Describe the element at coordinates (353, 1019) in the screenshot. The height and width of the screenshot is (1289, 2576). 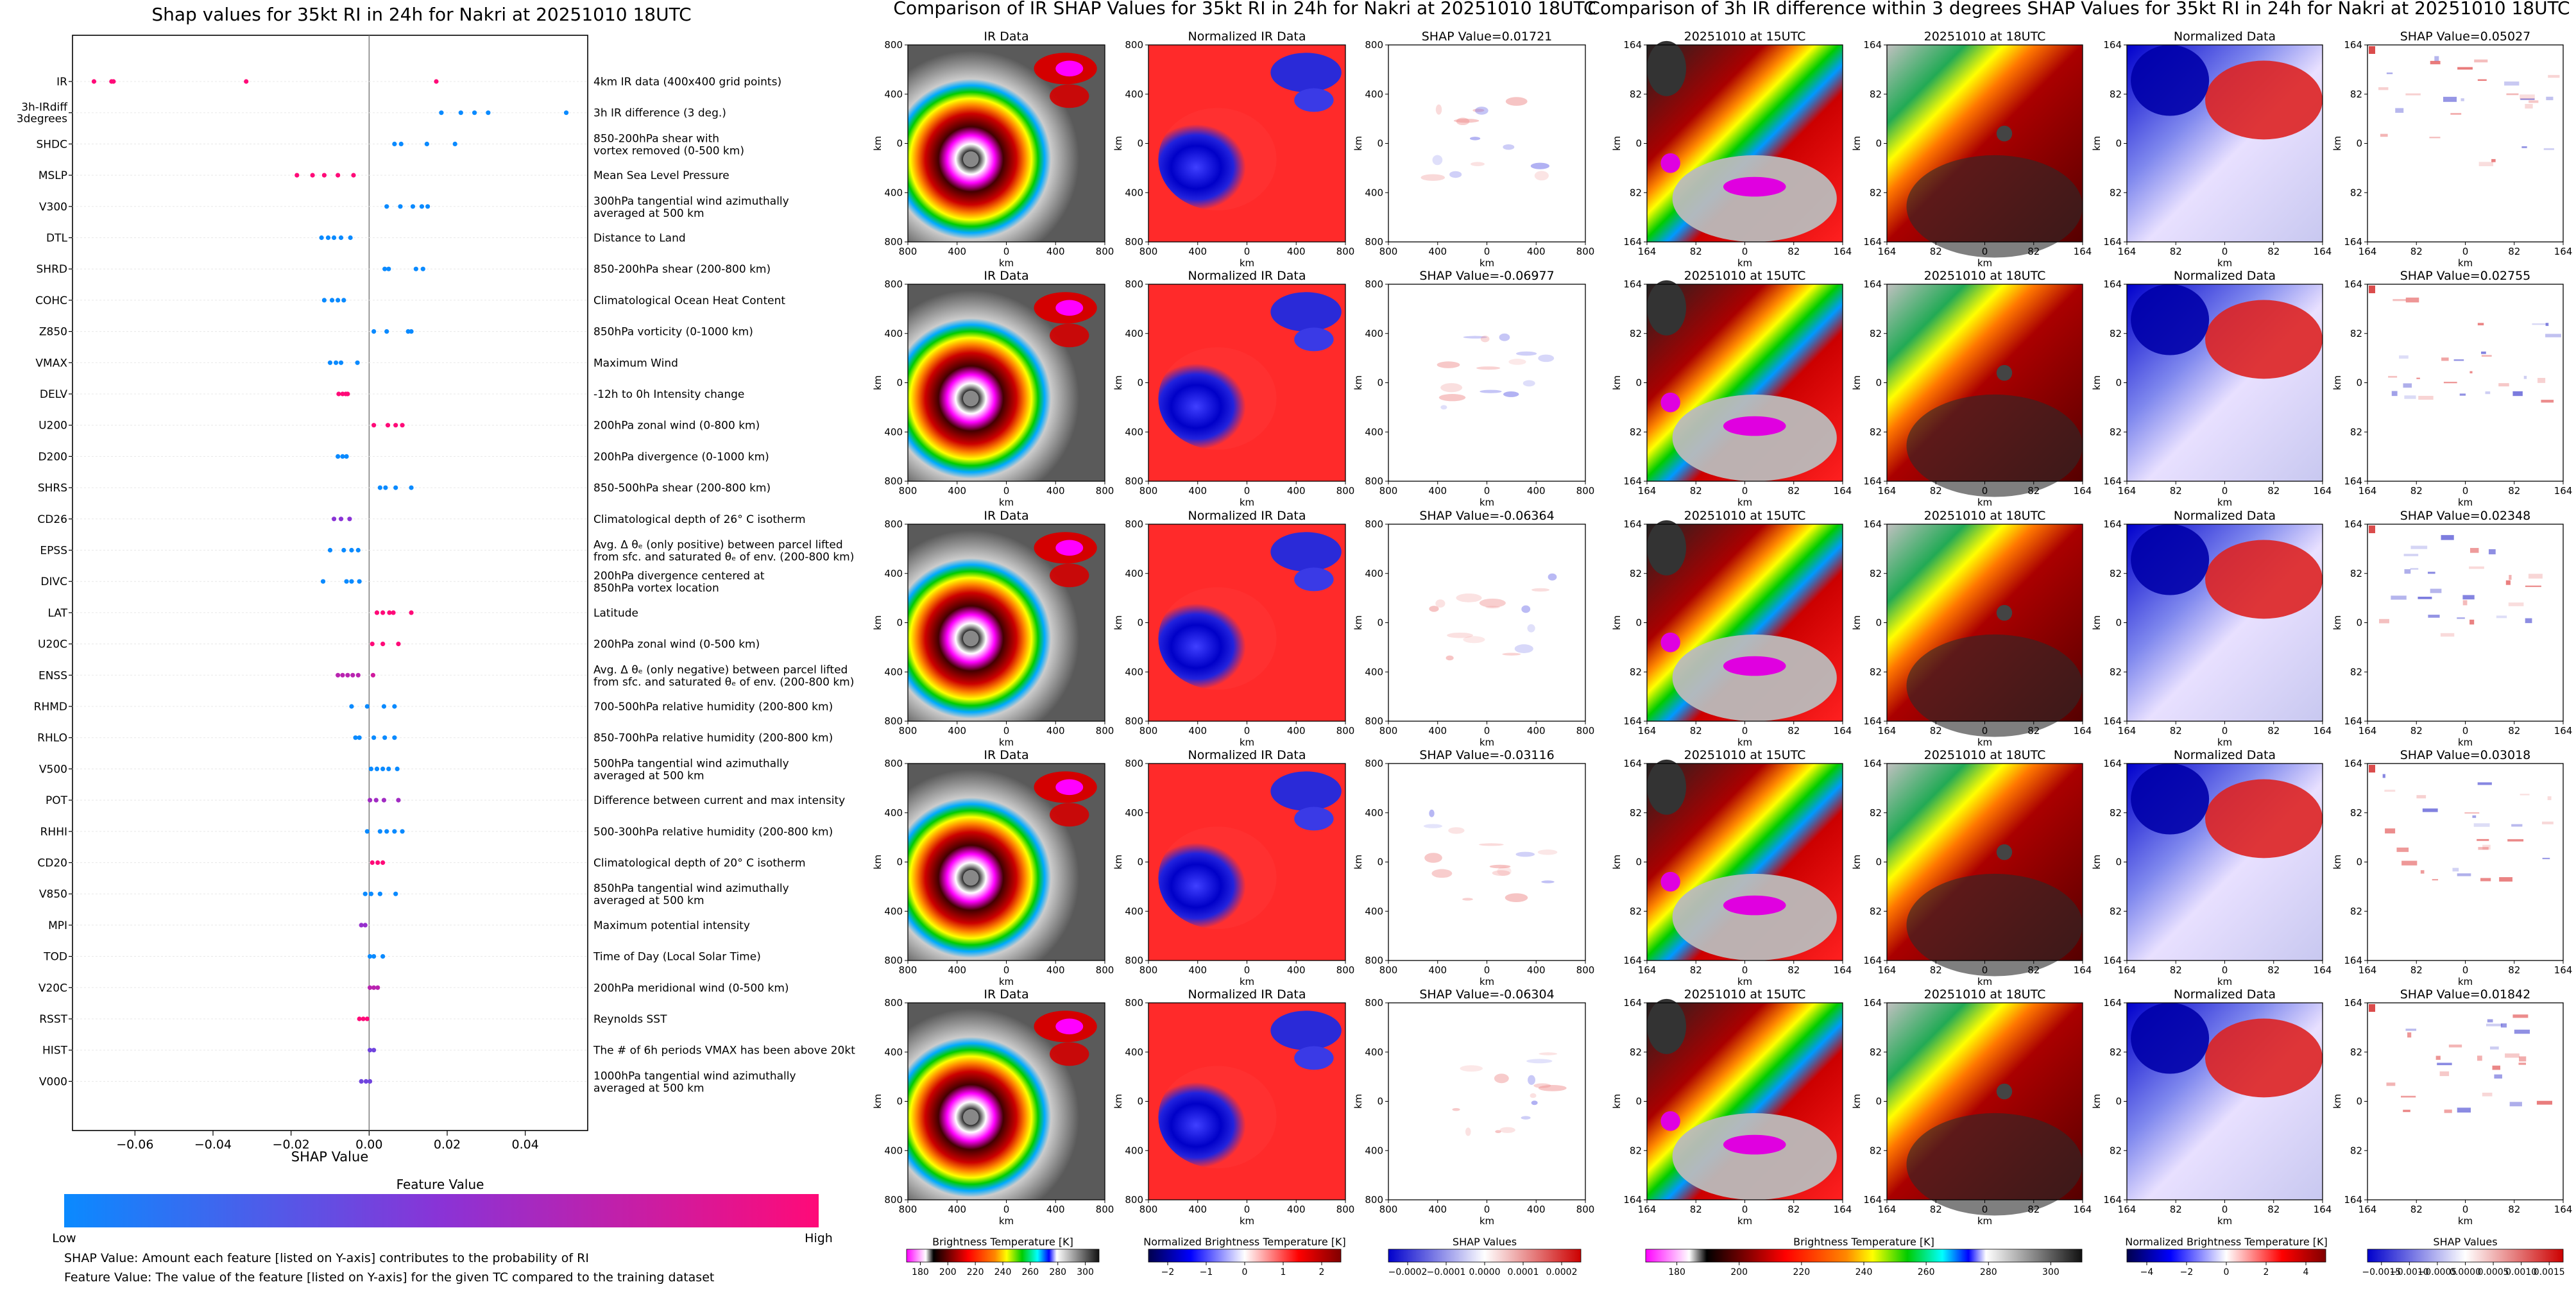
I see `feature-row: RSST Reynolds SST` at that location.